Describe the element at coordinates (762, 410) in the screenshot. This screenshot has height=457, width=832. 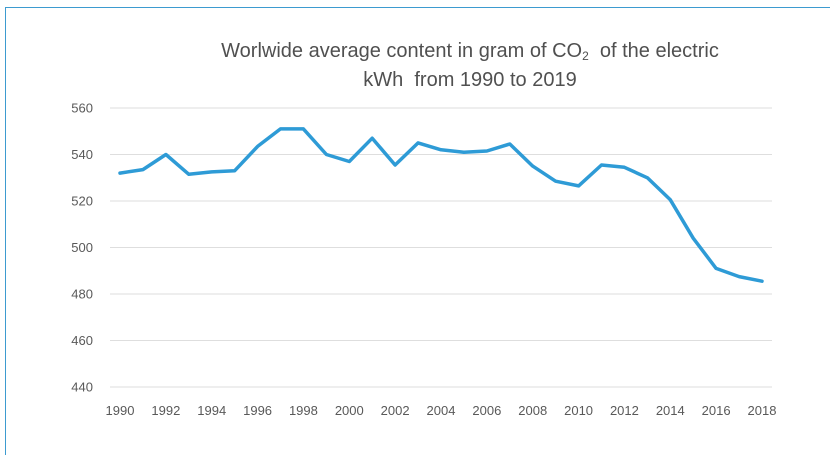
I see `x-tick-label: 2018` at that location.